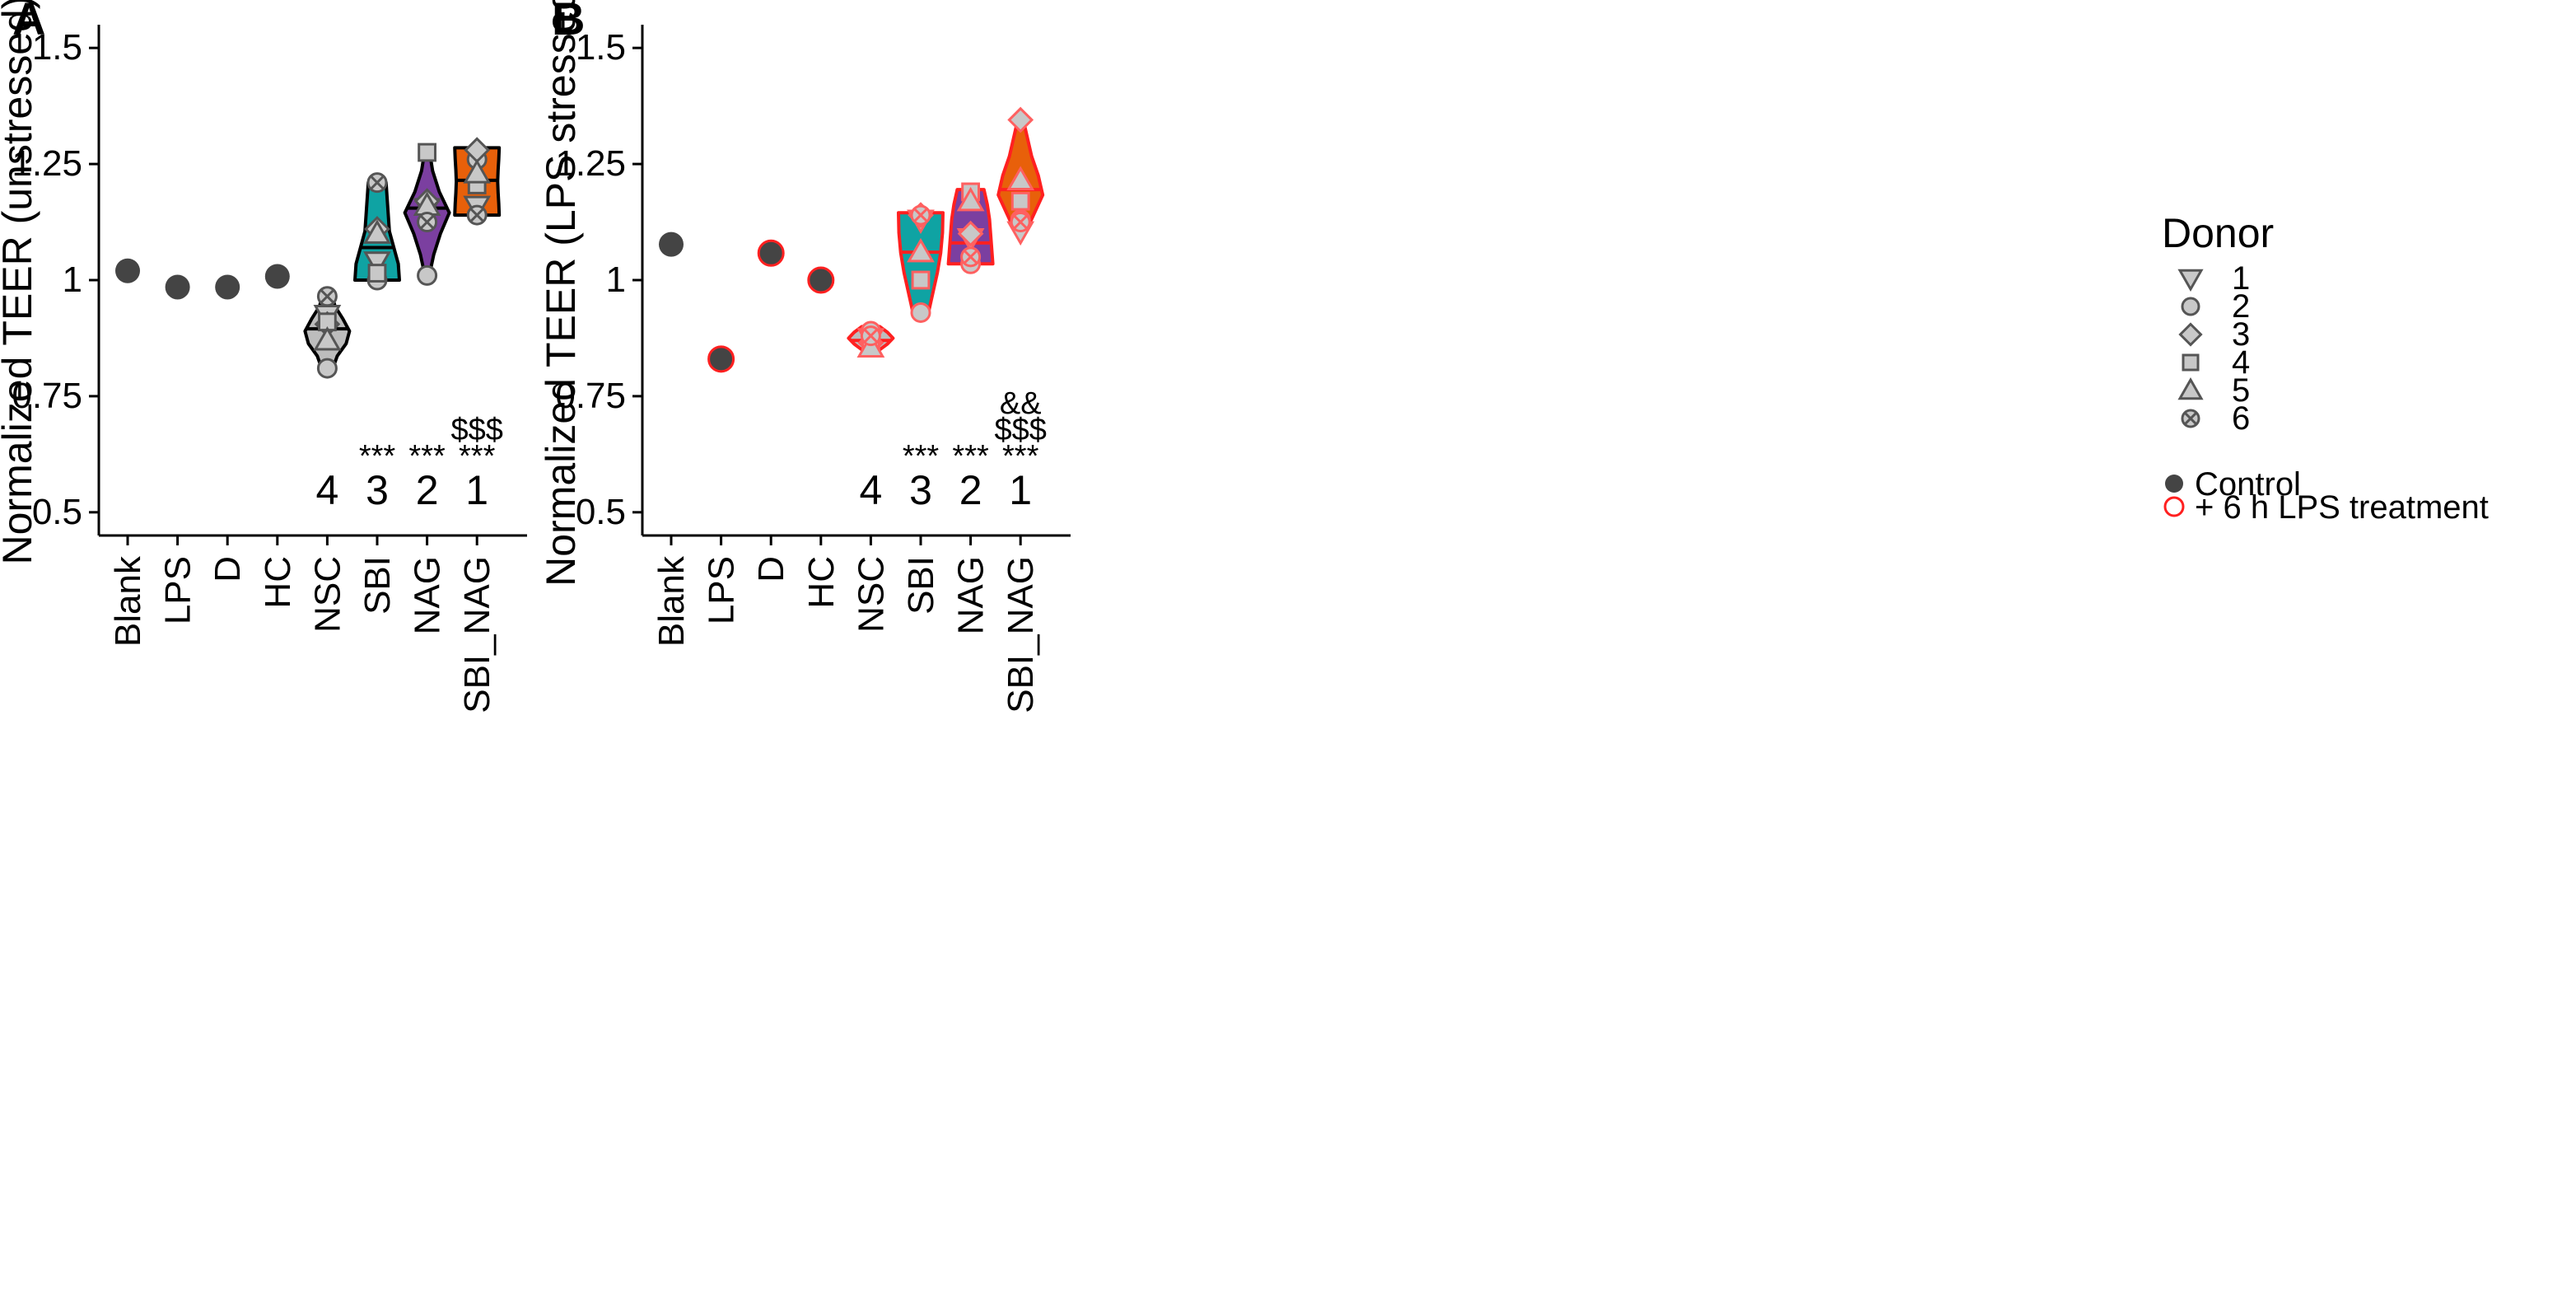 The width and height of the screenshot is (2576, 1300). I want to click on legend-lps-marker, so click(2174, 506).